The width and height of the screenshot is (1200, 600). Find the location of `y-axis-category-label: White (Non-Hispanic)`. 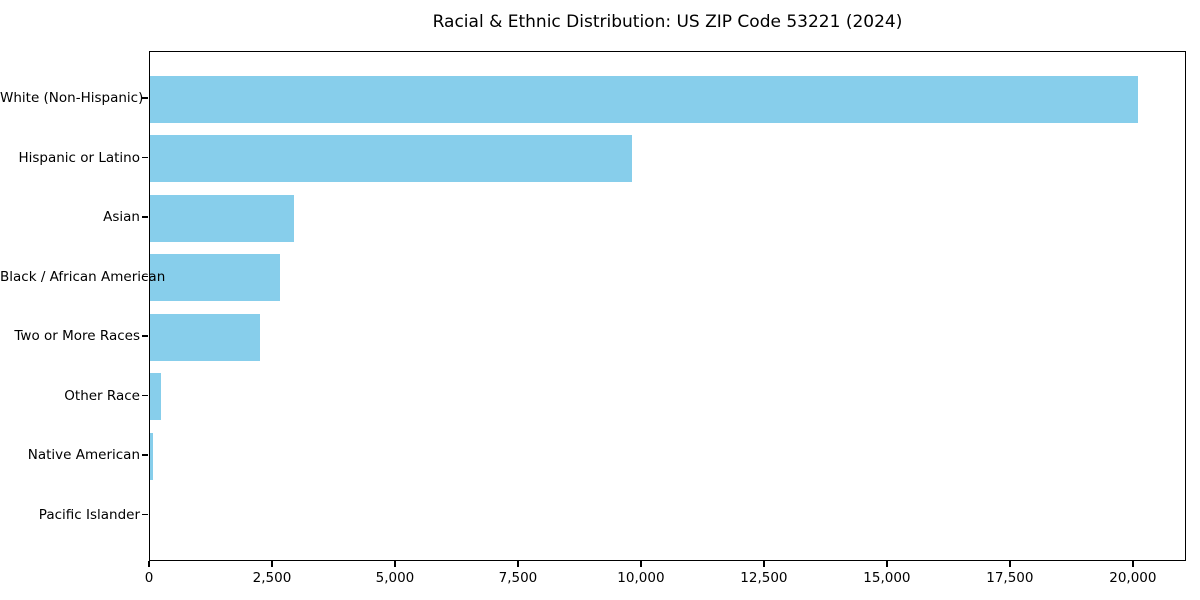

y-axis-category-label: White (Non-Hispanic) is located at coordinates (72, 98).